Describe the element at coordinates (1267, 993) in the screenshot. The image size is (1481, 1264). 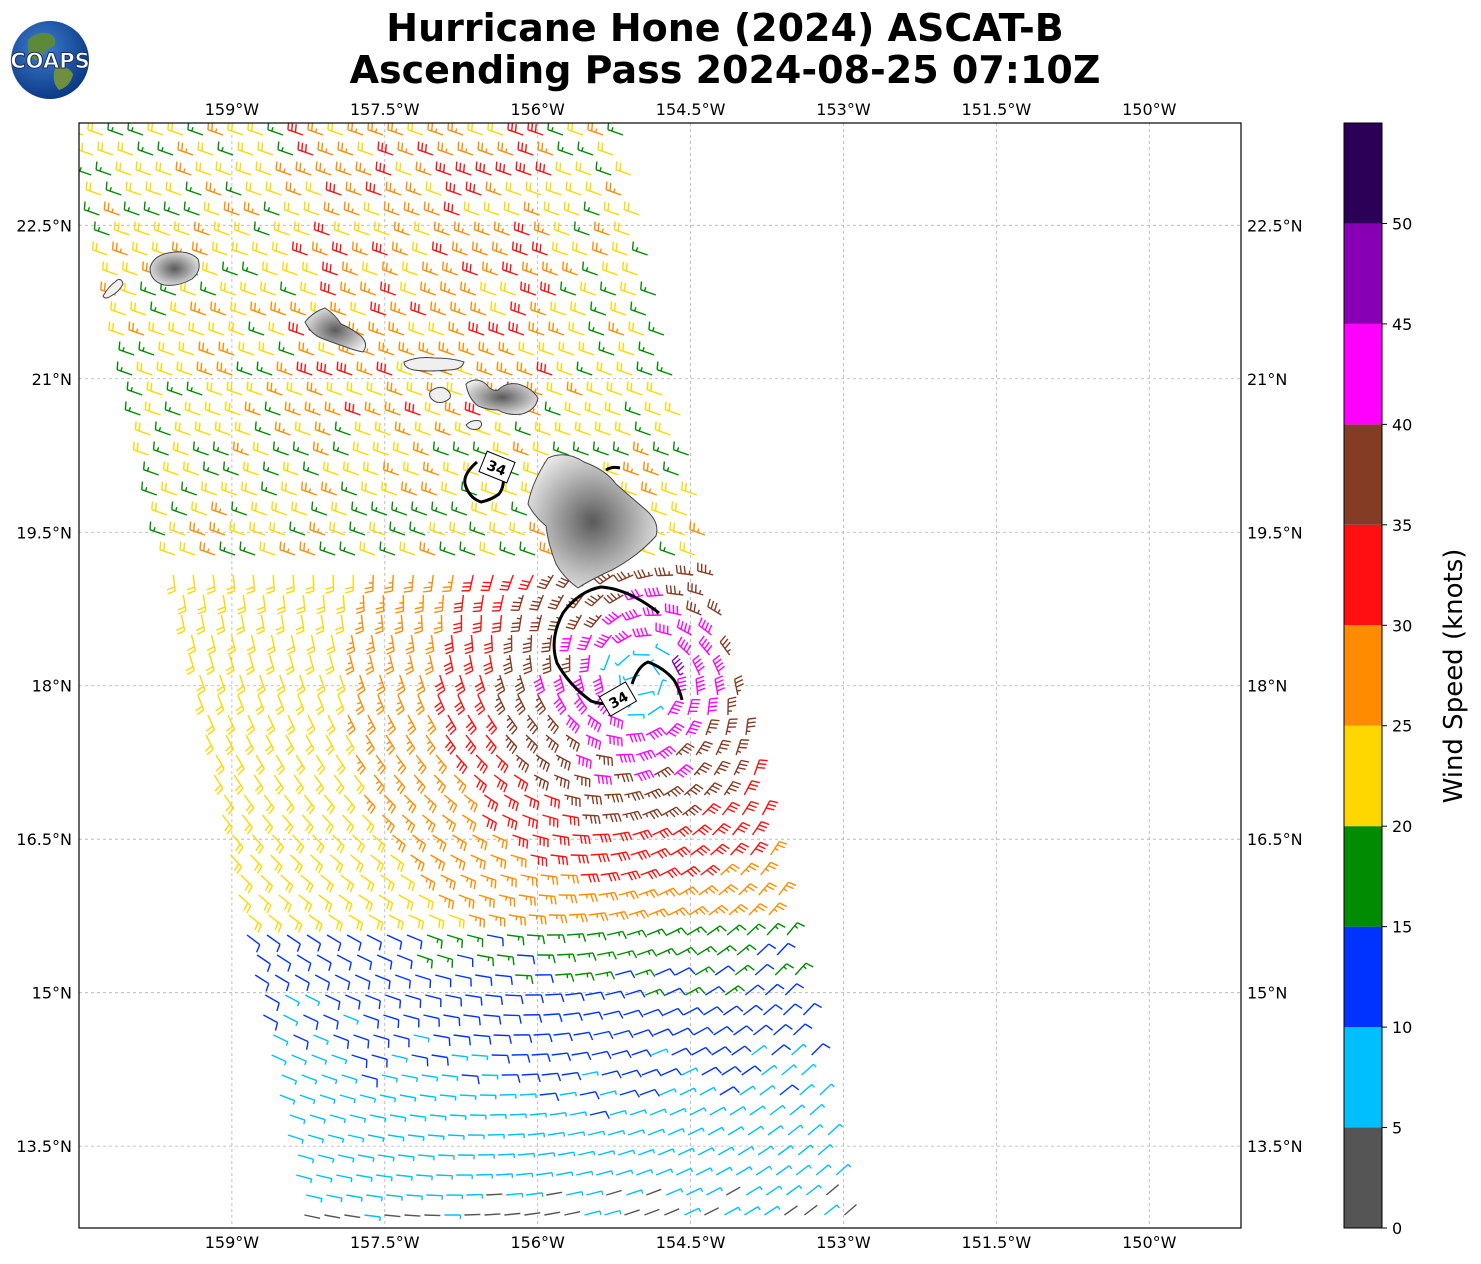
I see `lat-tick-label-right: 15°N` at that location.